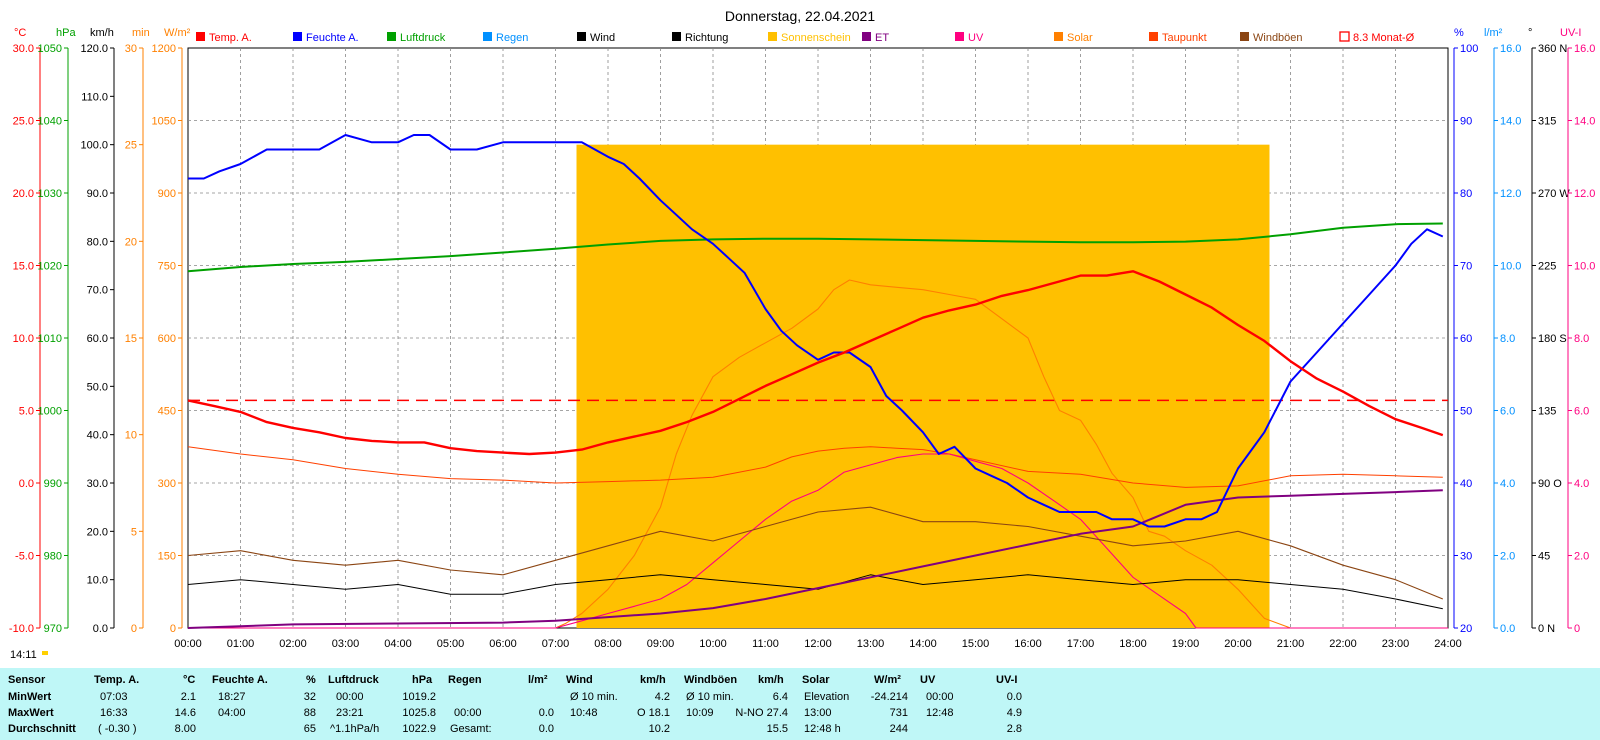  What do you see at coordinates (167, 267) in the screenshot?
I see `axis-tick-label-solar: 750` at bounding box center [167, 267].